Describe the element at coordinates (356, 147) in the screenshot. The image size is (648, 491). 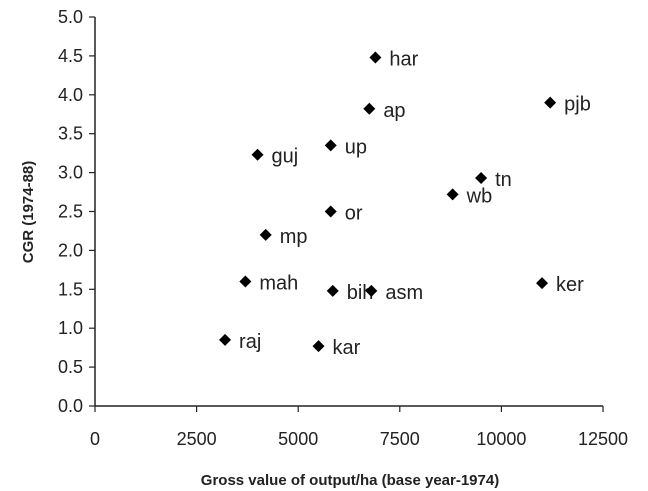
I see `point-label-up: up` at that location.